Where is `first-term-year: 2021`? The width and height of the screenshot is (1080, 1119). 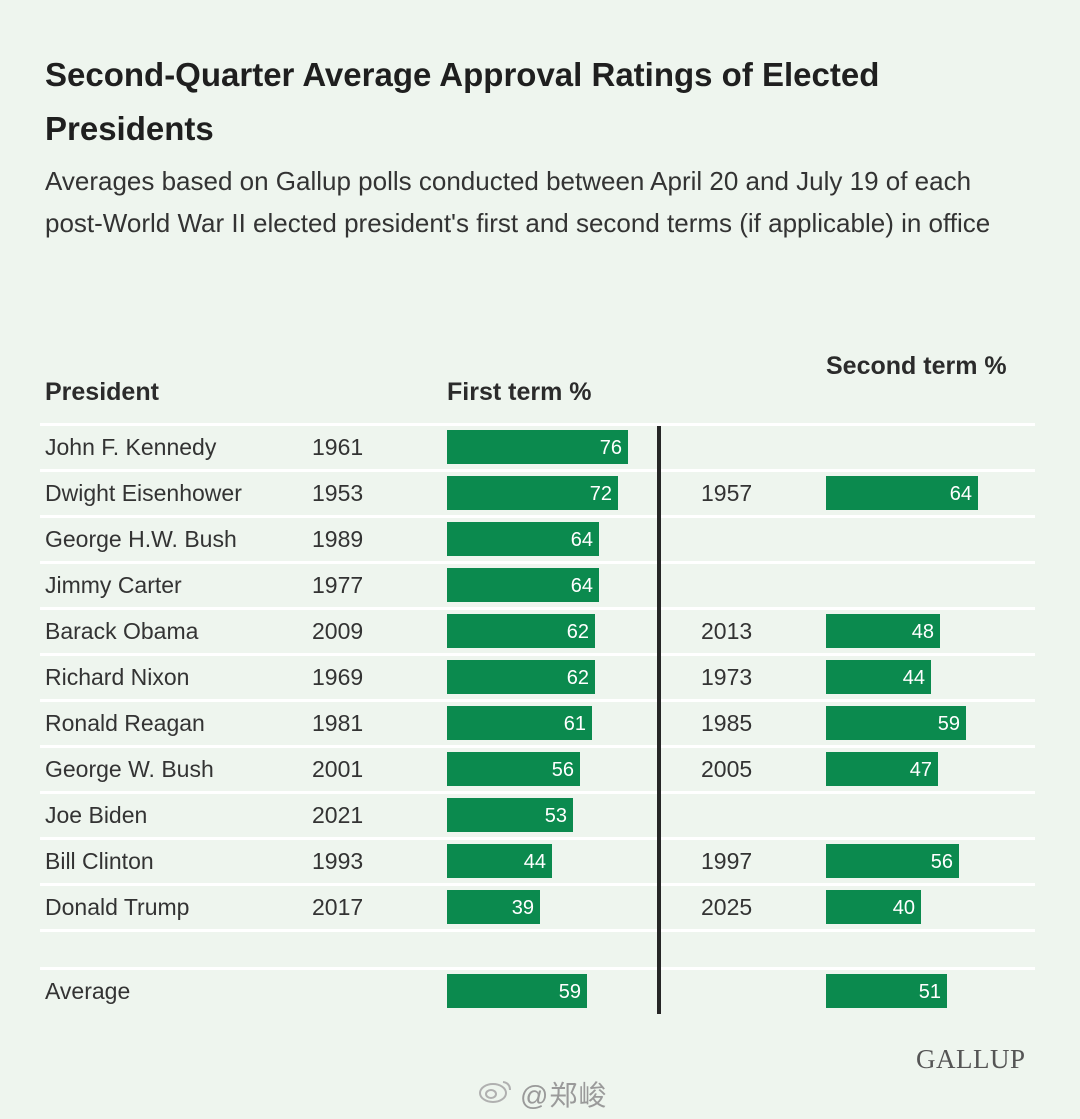
first-term-year: 2021 is located at coordinates (338, 815).